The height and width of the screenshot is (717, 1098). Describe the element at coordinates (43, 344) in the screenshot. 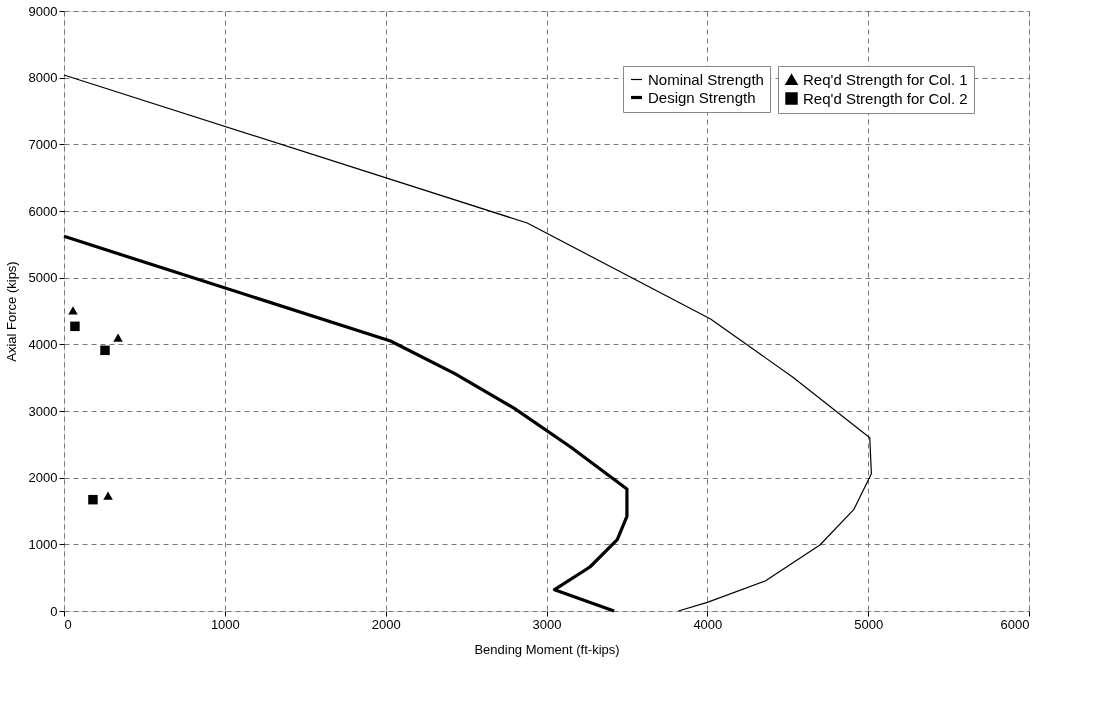

I see `y-tick-label: 4000` at that location.